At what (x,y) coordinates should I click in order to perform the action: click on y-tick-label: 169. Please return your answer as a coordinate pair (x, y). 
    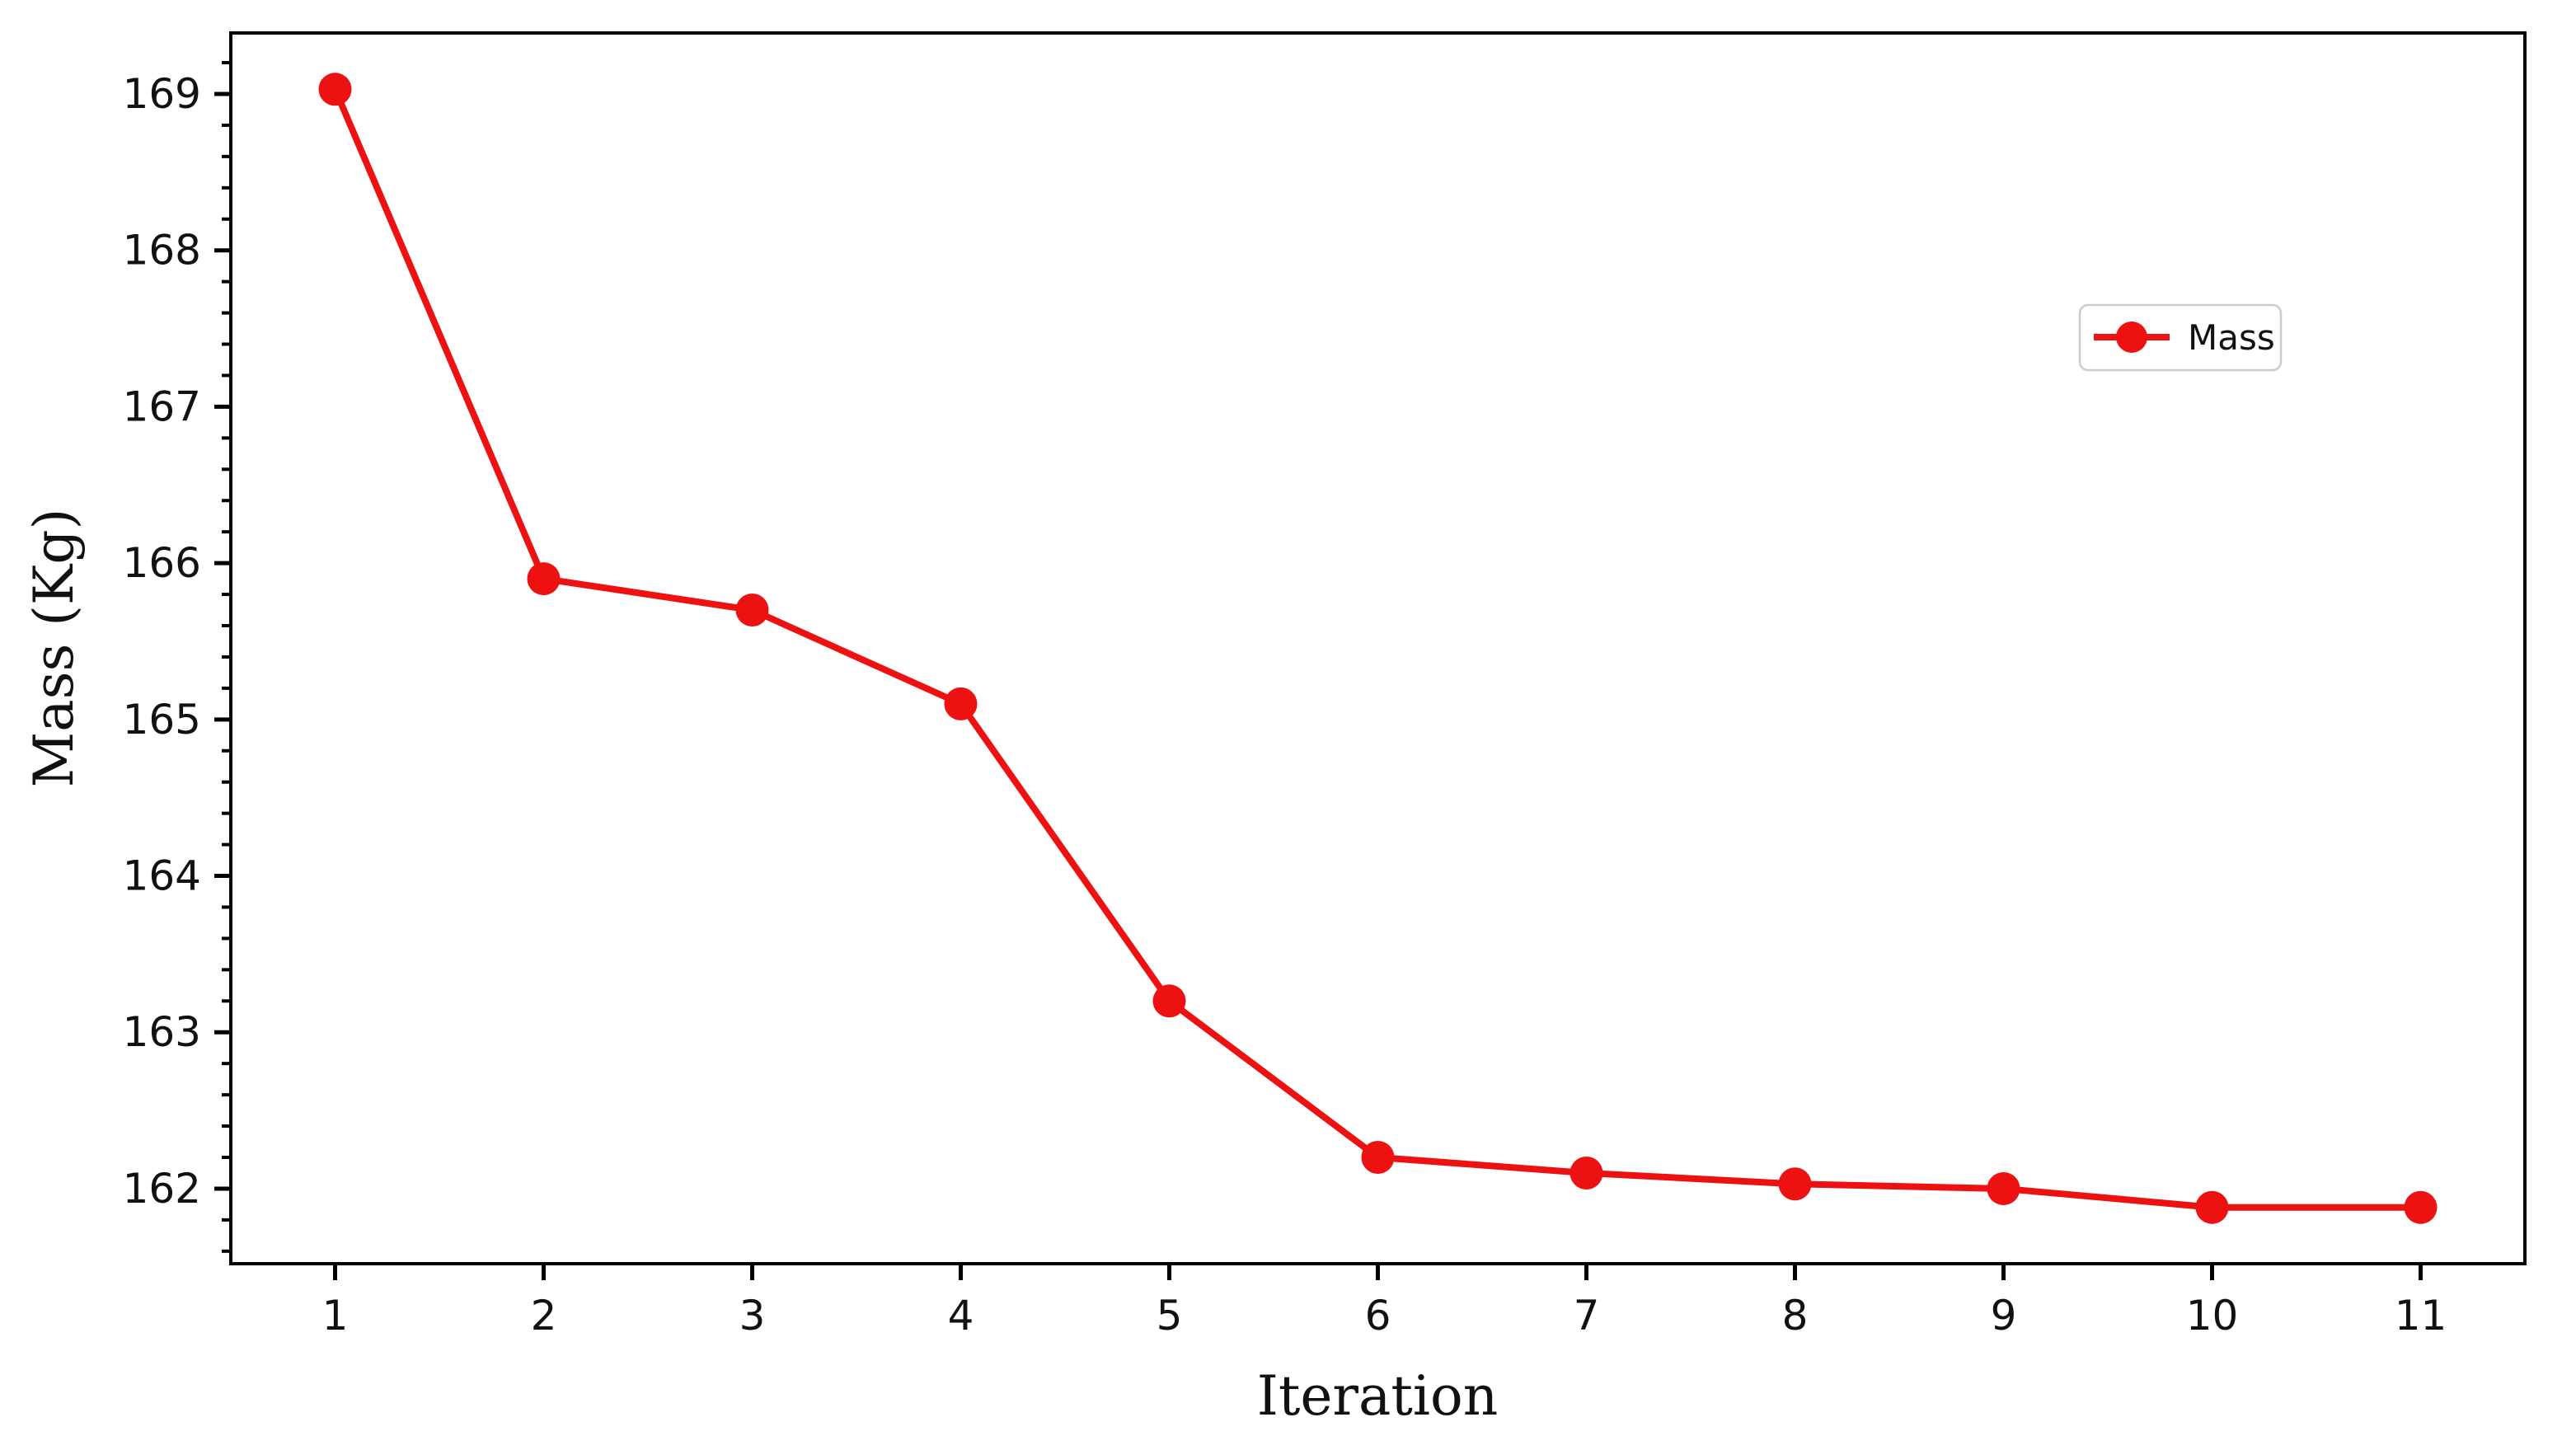
    Looking at the image, I should click on (162, 94).